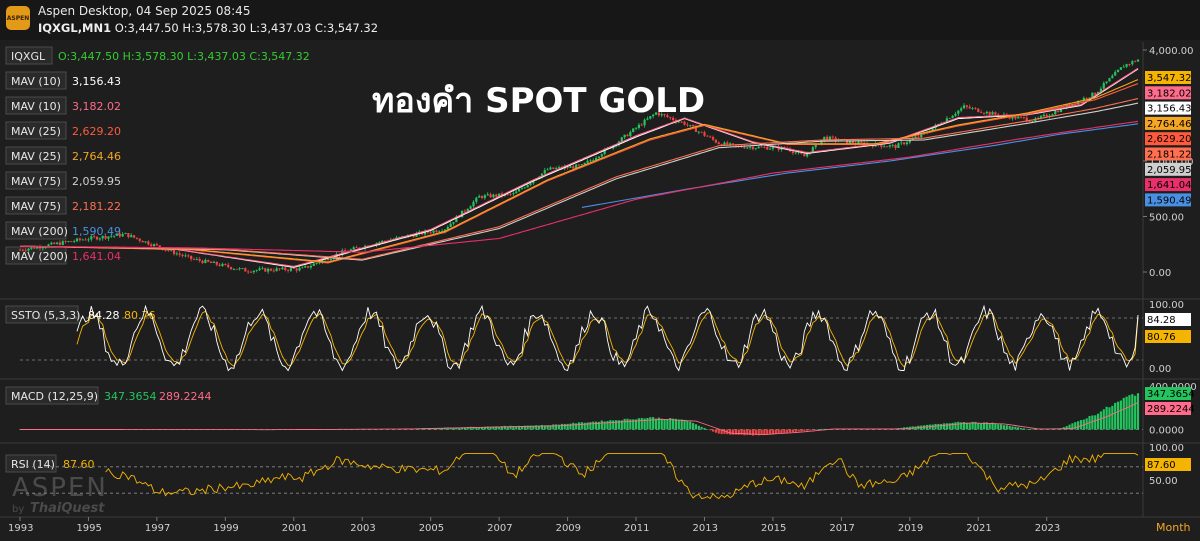 The height and width of the screenshot is (541, 1200). Describe the element at coordinates (431, 528) in the screenshot. I see `x-tick-label: 2005` at that location.